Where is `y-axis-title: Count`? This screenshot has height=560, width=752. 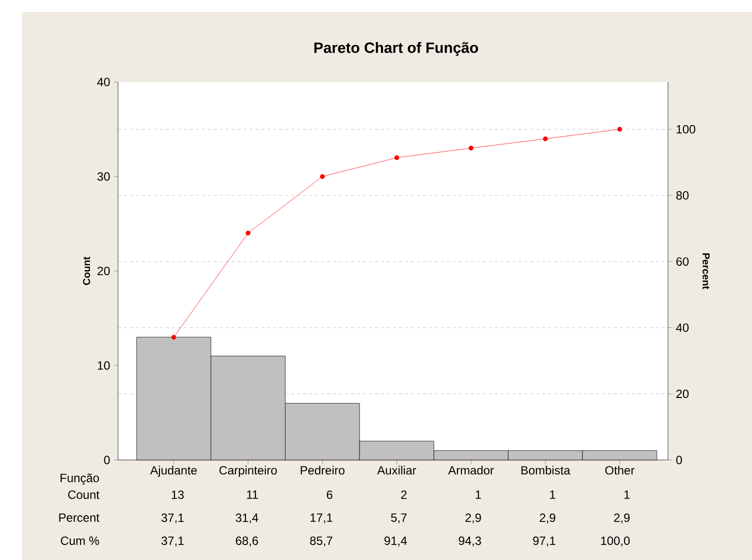
y-axis-title: Count is located at coordinates (86, 270).